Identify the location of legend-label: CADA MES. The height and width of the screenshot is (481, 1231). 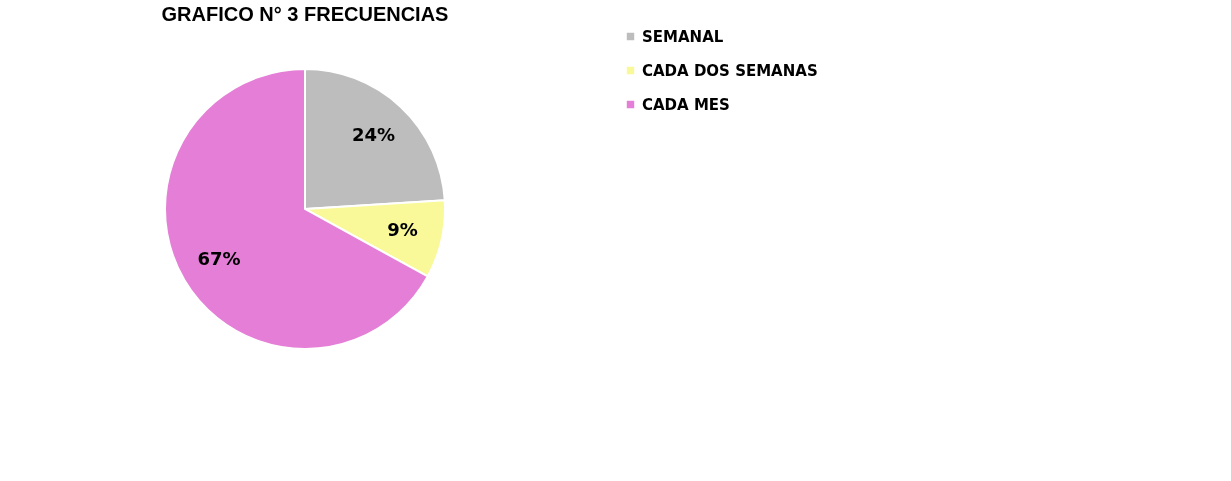
(686, 104).